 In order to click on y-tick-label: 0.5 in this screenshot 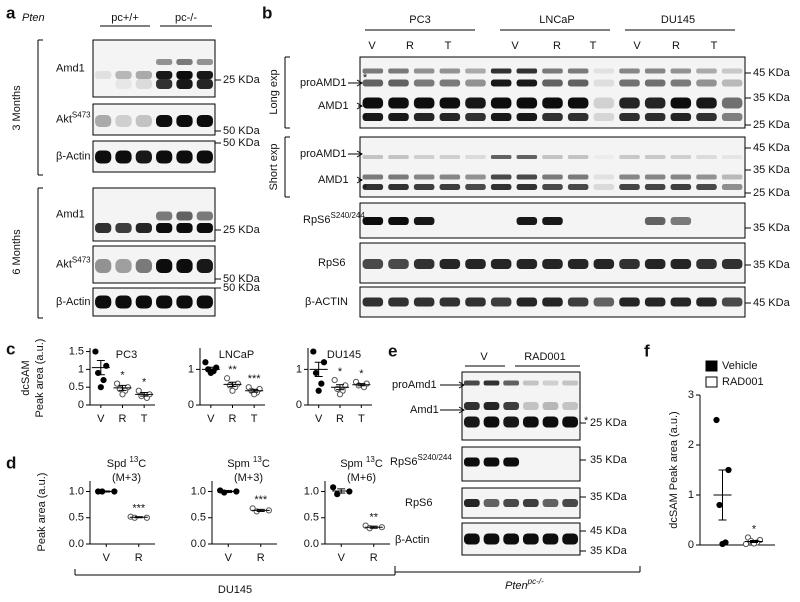, I will do `click(76, 518)`.